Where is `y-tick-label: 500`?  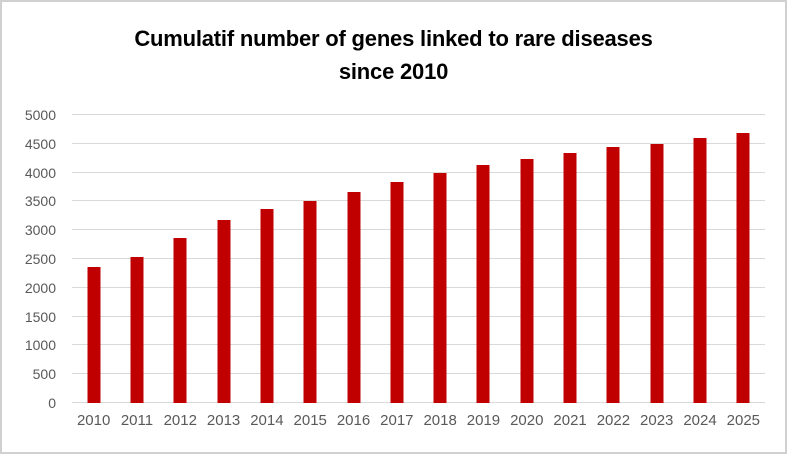 y-tick-label: 500 is located at coordinates (44, 374).